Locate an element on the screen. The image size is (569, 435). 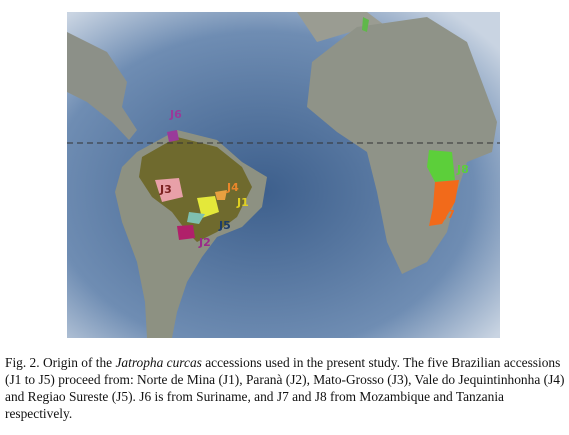
region-j1 is located at coordinates (208, 207).